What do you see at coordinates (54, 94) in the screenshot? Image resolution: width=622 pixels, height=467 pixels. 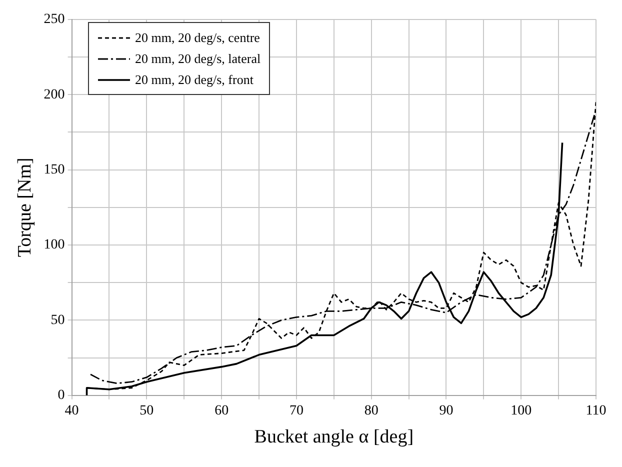 I see `y-tick-label: 200` at bounding box center [54, 94].